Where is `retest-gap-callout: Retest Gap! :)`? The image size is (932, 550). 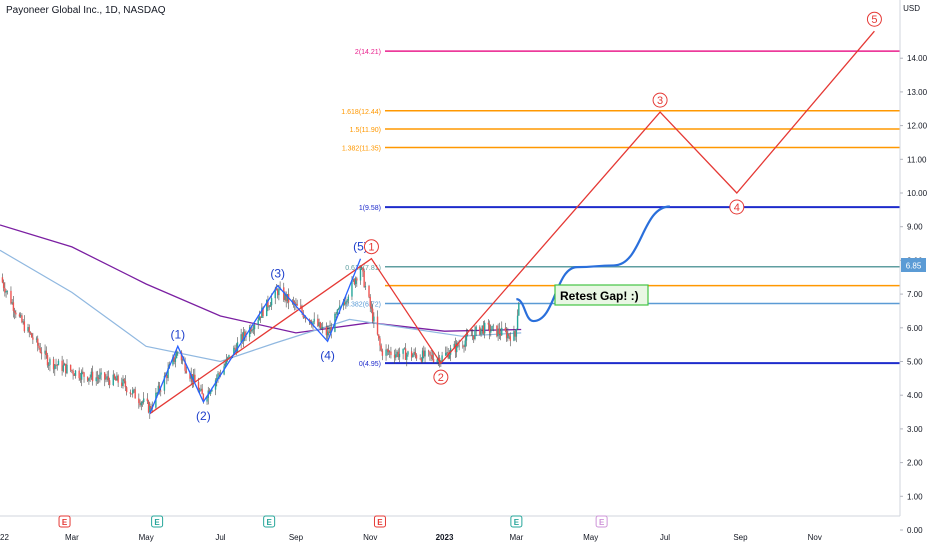
retest-gap-callout: Retest Gap! :) is located at coordinates (601, 295).